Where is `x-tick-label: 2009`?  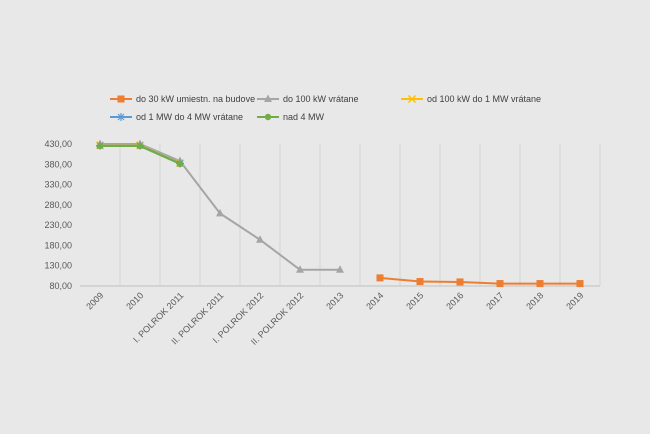 x-tick-label: 2009 is located at coordinates (94, 300).